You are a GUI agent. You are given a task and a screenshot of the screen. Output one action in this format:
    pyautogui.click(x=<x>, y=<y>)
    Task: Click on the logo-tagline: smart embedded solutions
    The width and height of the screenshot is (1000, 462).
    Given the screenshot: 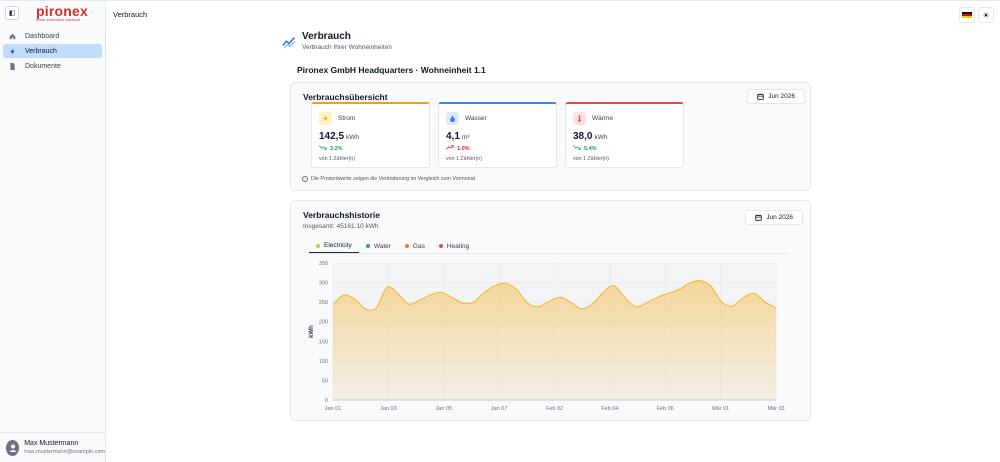 What is the action you would take?
    pyautogui.click(x=58, y=19)
    